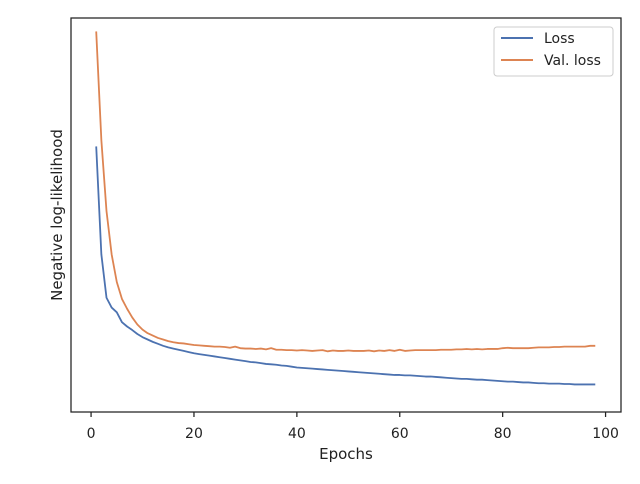  What do you see at coordinates (346, 454) in the screenshot?
I see `x-axis-label: Epochs` at bounding box center [346, 454].